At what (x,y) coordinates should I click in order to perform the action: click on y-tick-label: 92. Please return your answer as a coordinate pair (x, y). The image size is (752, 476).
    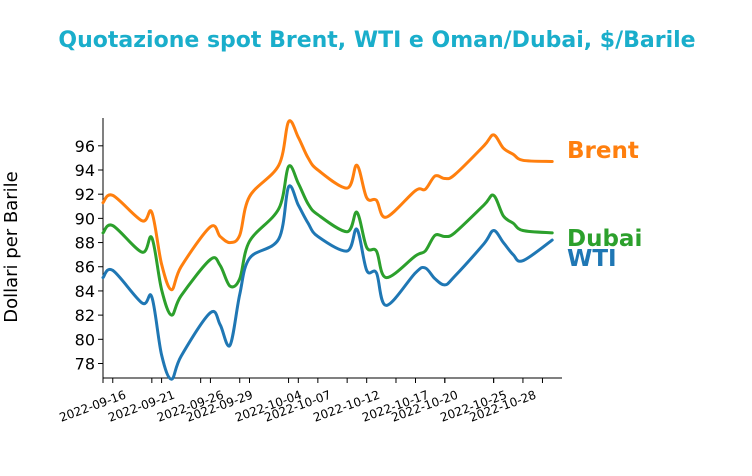
    Looking at the image, I should click on (85, 194).